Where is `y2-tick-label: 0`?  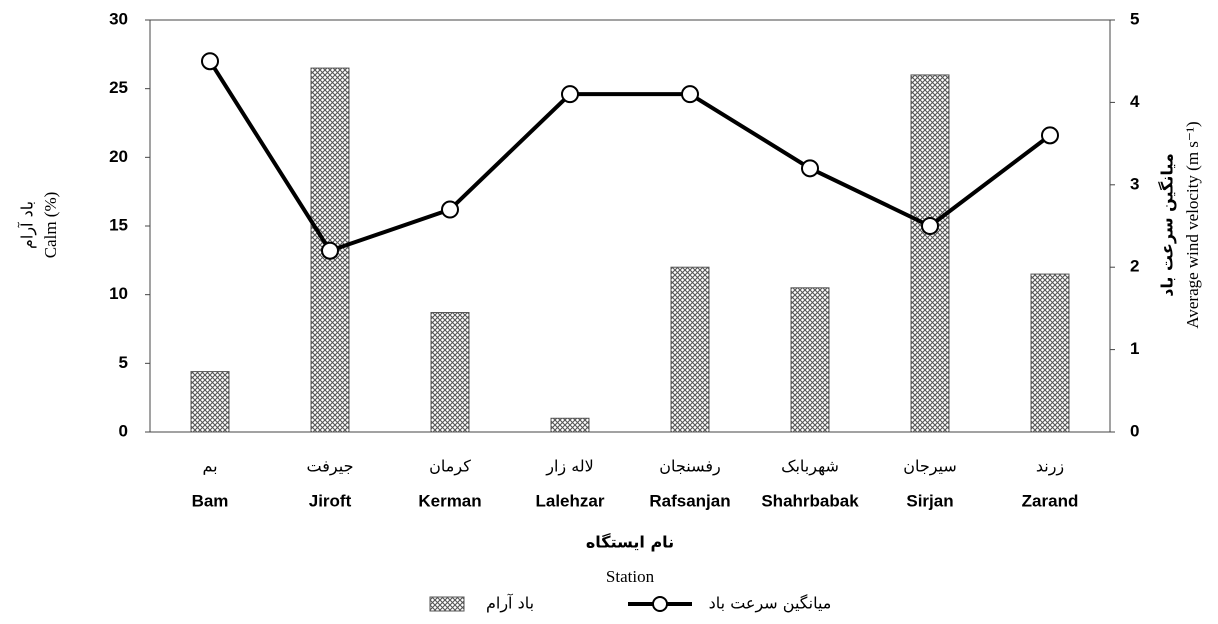 y2-tick-label: 0 is located at coordinates (1134, 430).